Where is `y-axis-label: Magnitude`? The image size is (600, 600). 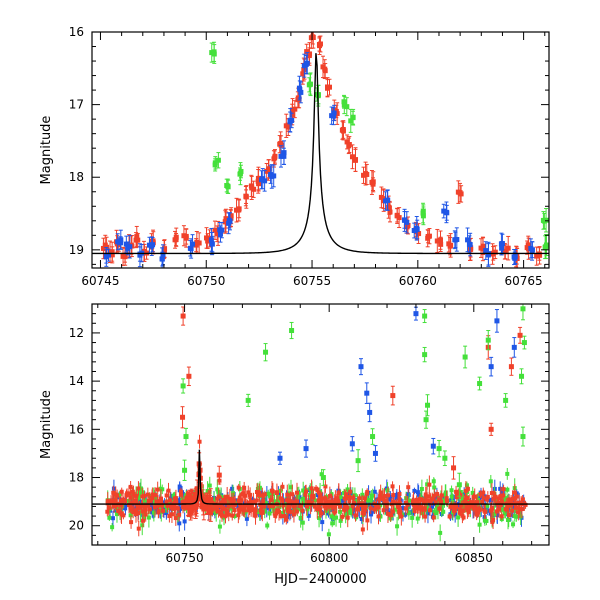 y-axis-label: Magnitude is located at coordinates (46, 150).